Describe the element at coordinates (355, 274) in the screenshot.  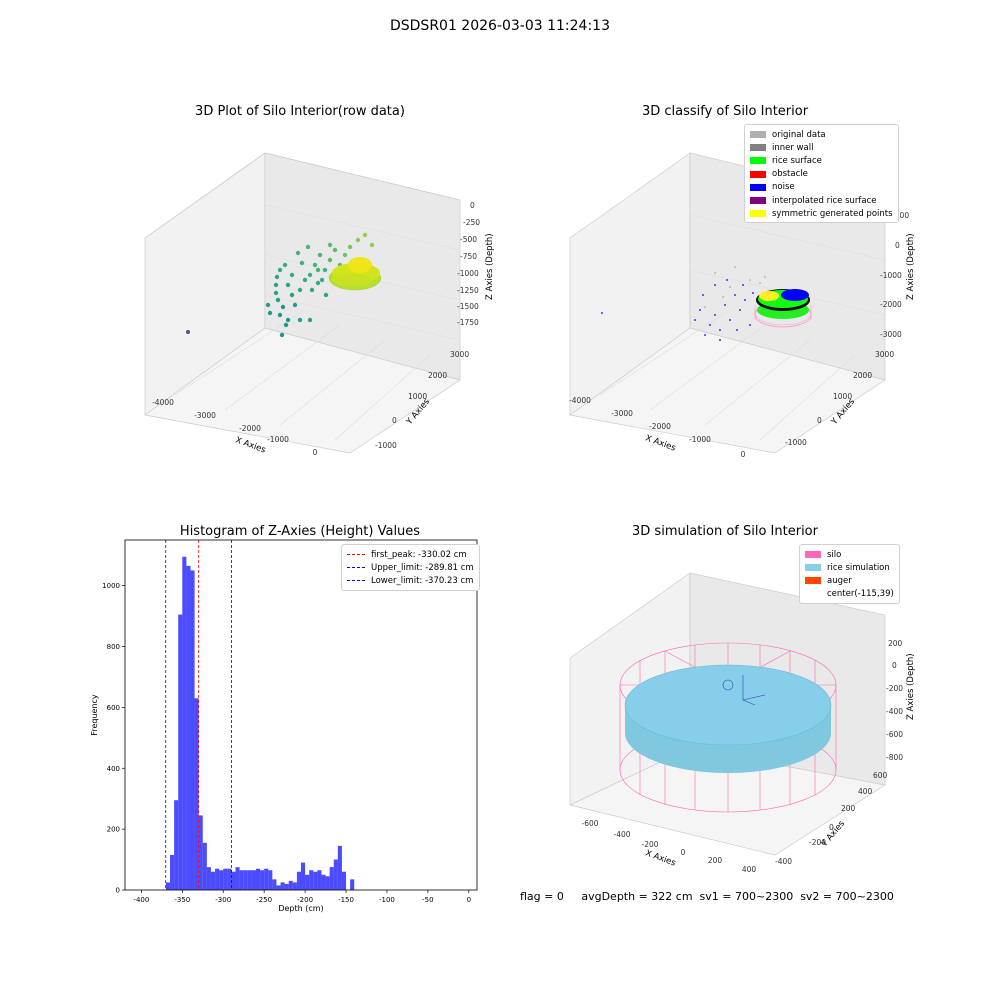
I see `raw-surface` at that location.